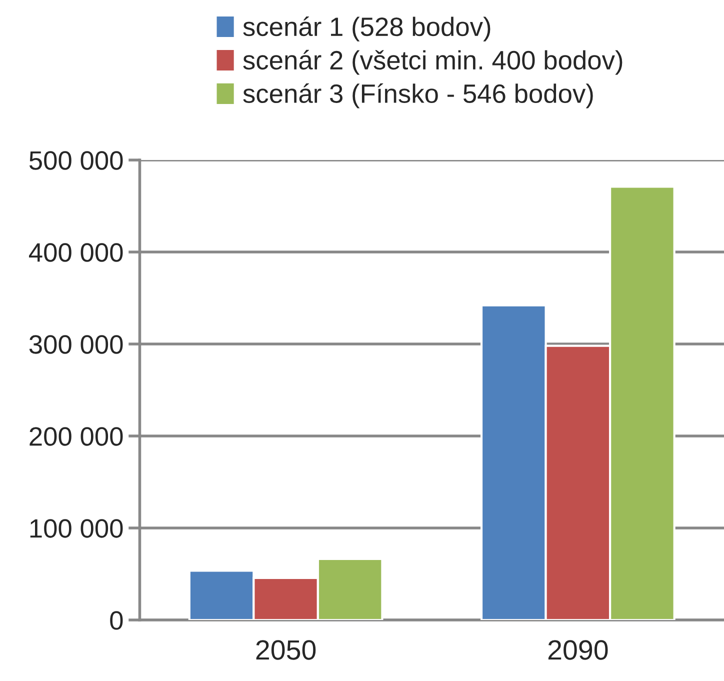 Image resolution: width=724 pixels, height=681 pixels. What do you see at coordinates (578, 650) in the screenshot?
I see `x-tick-label: 2090` at bounding box center [578, 650].